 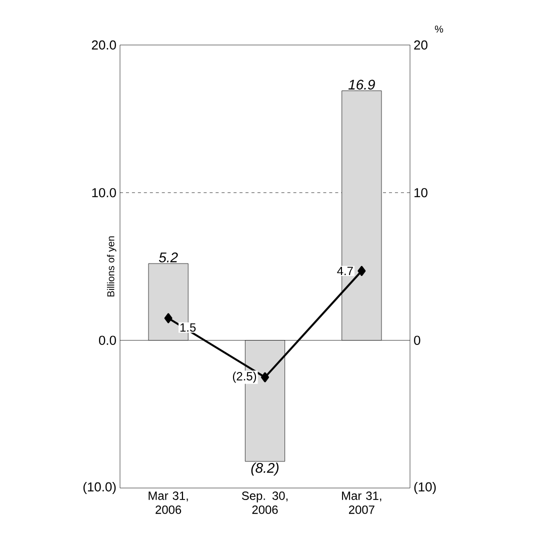 I want to click on x-tick-label: Sep. 30, 2006, so click(x=265, y=503).